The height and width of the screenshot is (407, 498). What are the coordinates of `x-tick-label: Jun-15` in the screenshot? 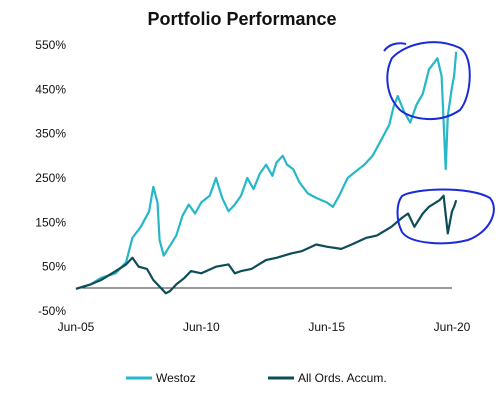 It's located at (326, 327).